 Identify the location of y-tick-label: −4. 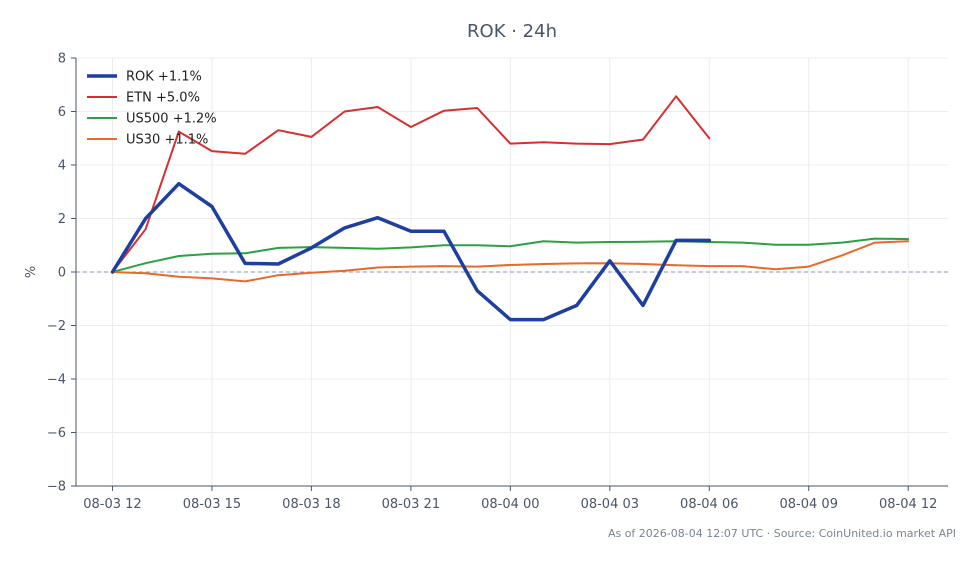
(56, 380).